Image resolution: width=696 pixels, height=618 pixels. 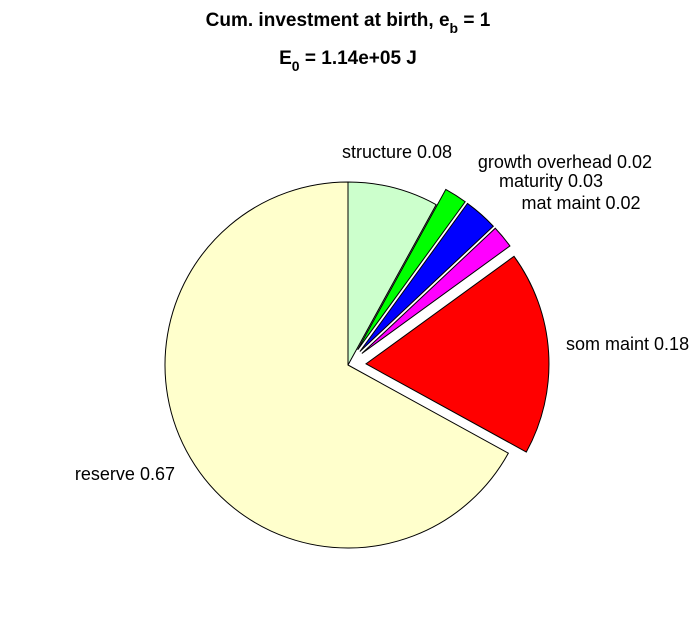 What do you see at coordinates (434, 152) in the screenshot?
I see `slice-value: 0.08` at bounding box center [434, 152].